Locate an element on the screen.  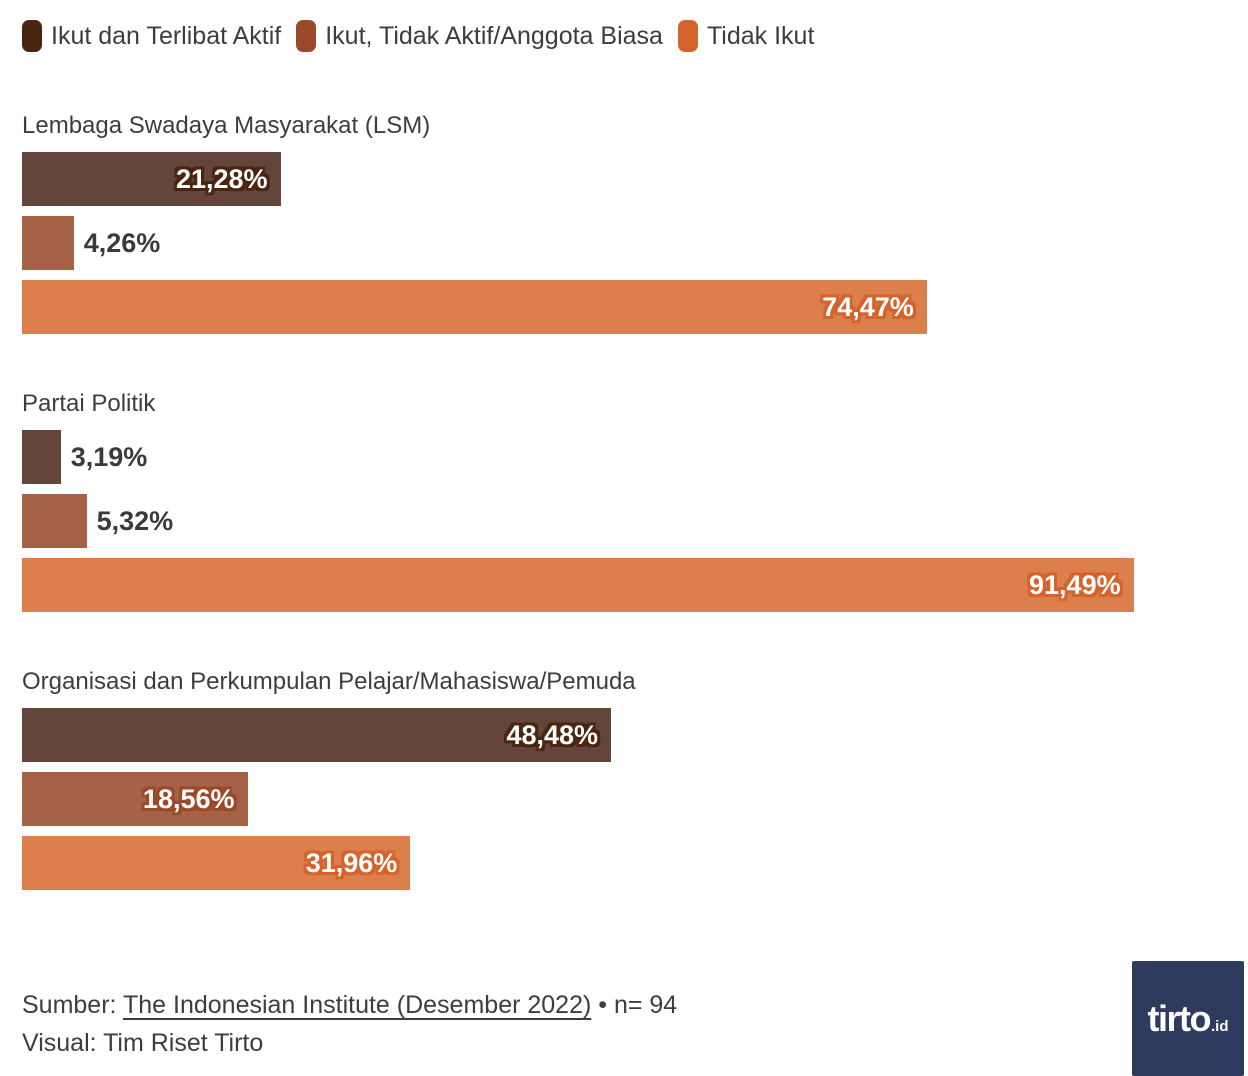
visual-credit: Visual: Tim Riset Tirto is located at coordinates (143, 1043).